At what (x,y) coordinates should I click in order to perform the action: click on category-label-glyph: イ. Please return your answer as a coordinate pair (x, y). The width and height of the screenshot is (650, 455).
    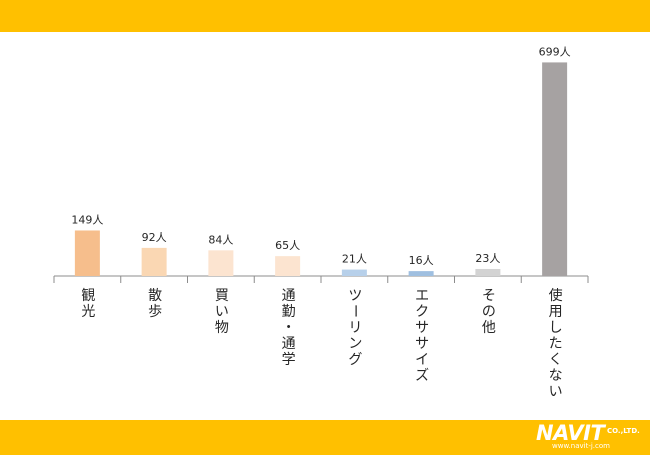
    Looking at the image, I should click on (422, 360).